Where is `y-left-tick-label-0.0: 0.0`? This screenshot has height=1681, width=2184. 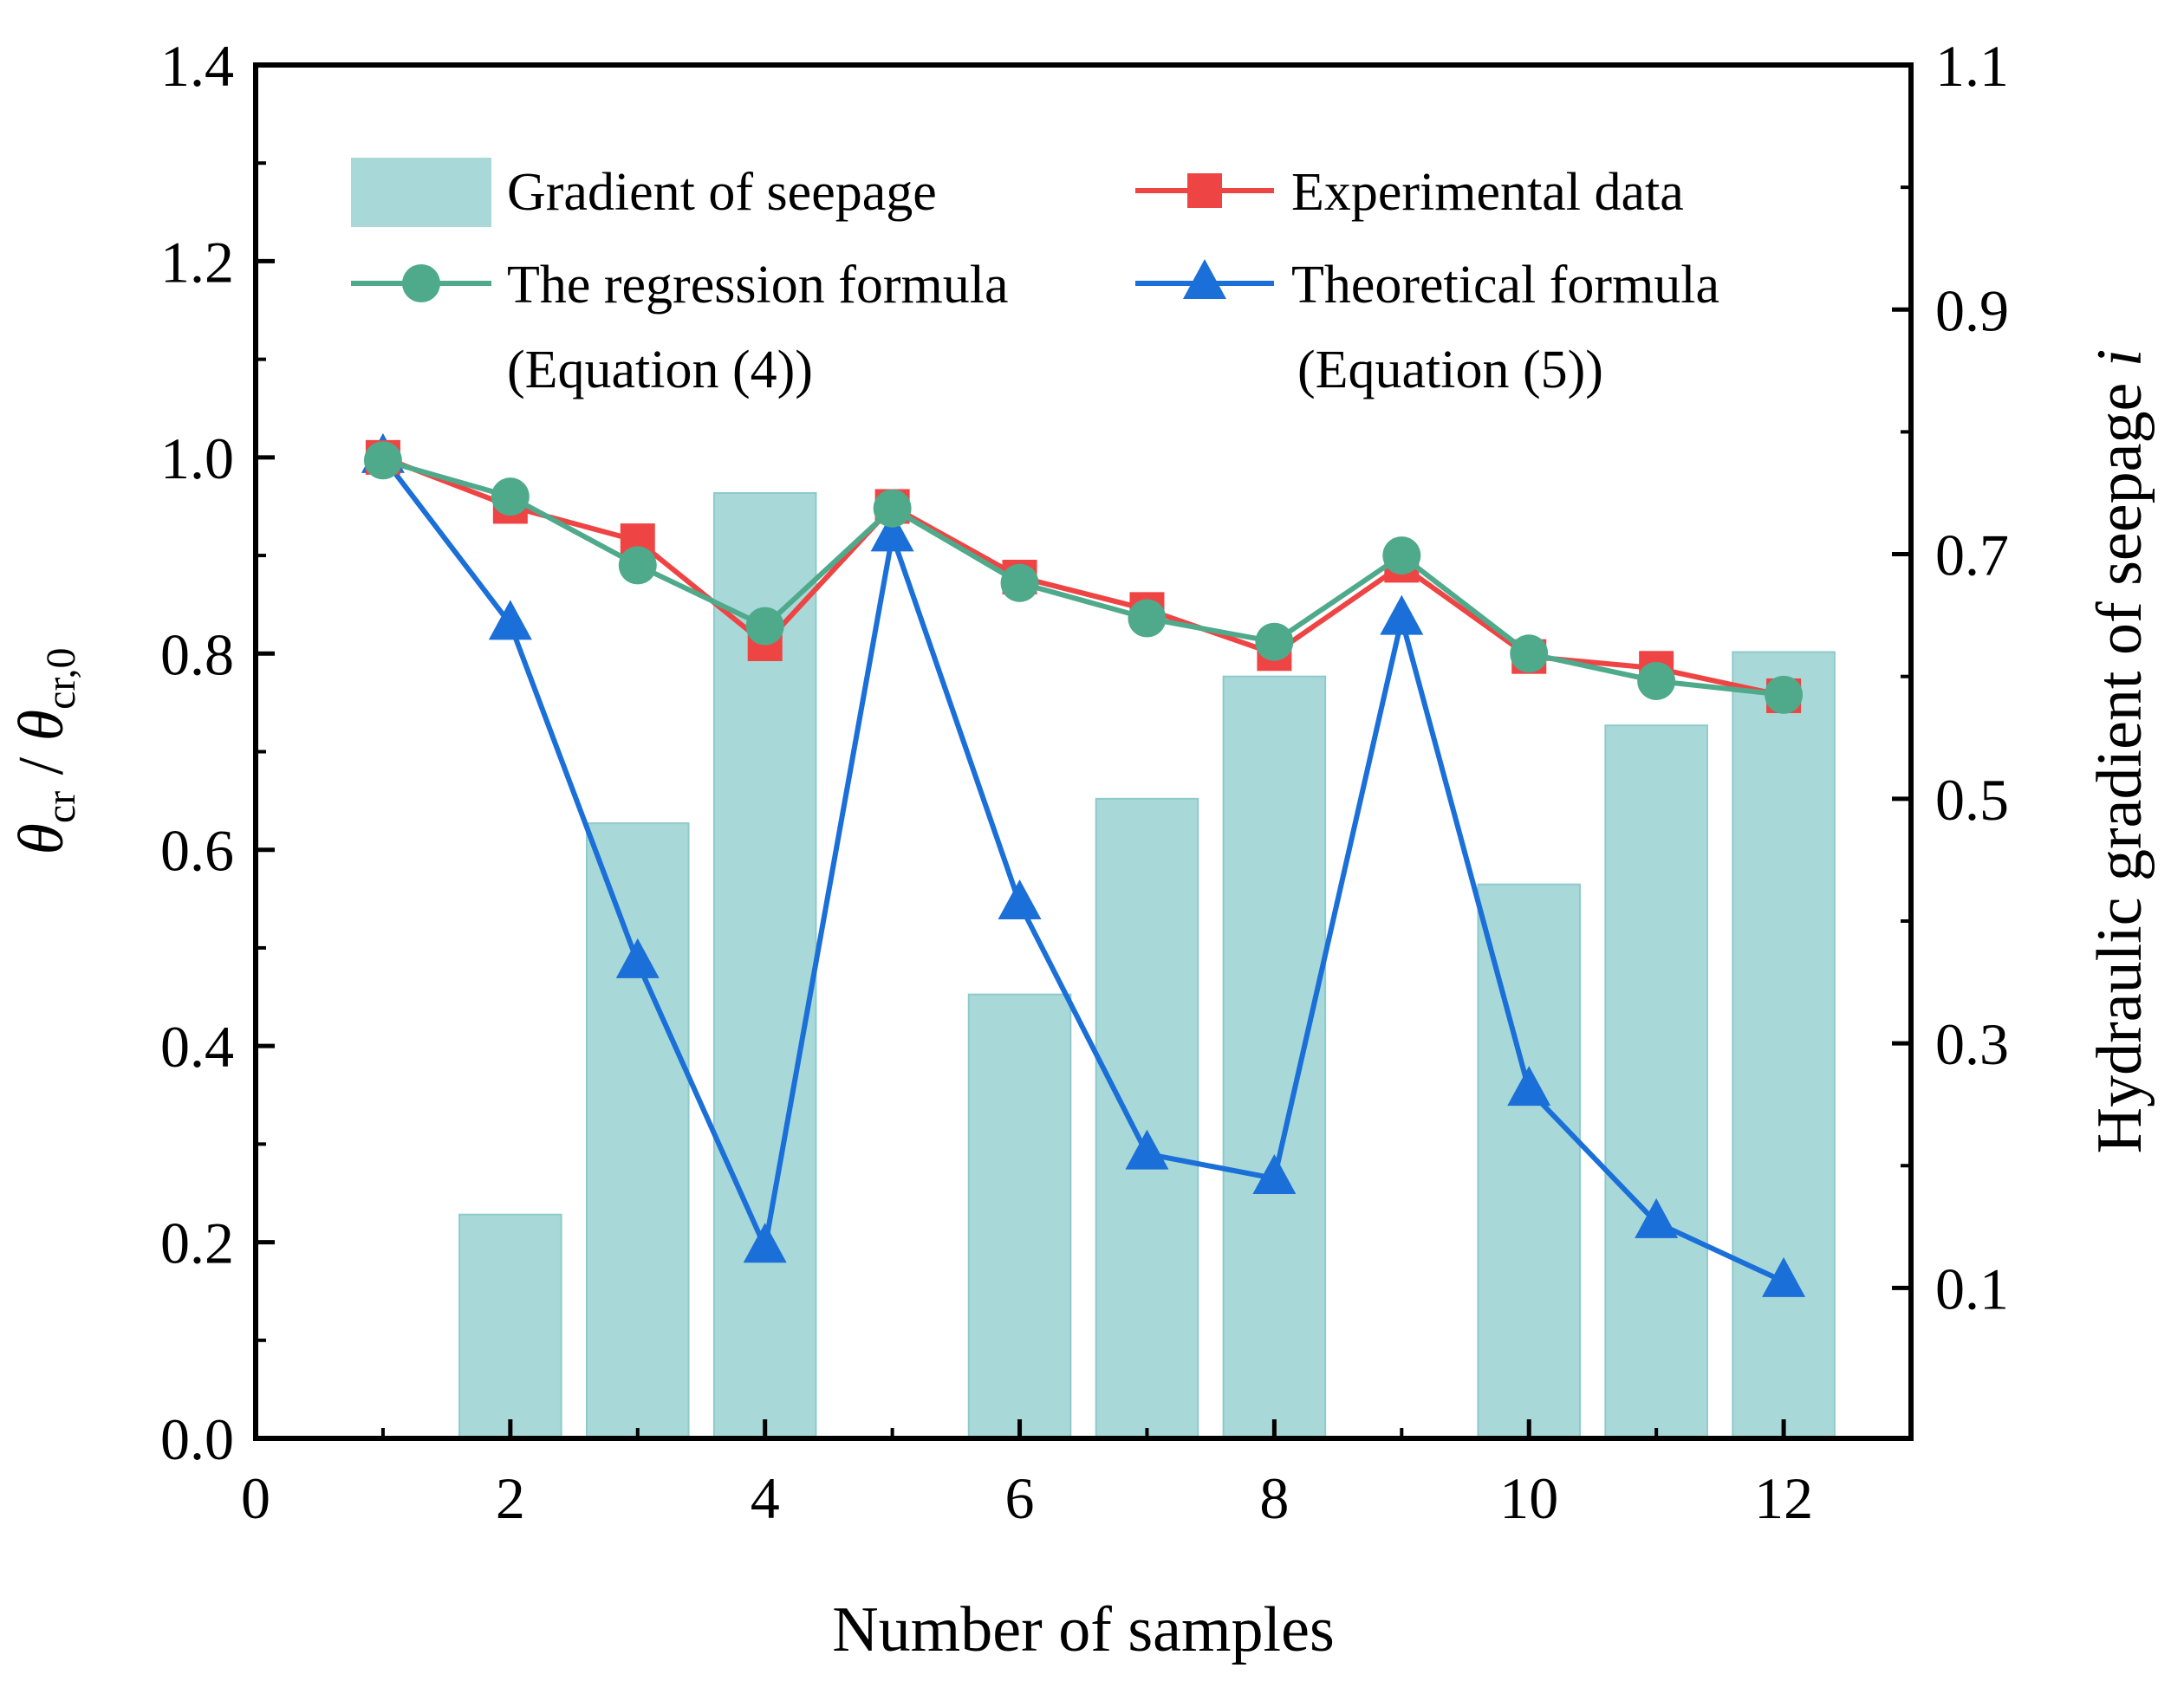
y-left-tick-label-0.0: 0.0 is located at coordinates (197, 1439).